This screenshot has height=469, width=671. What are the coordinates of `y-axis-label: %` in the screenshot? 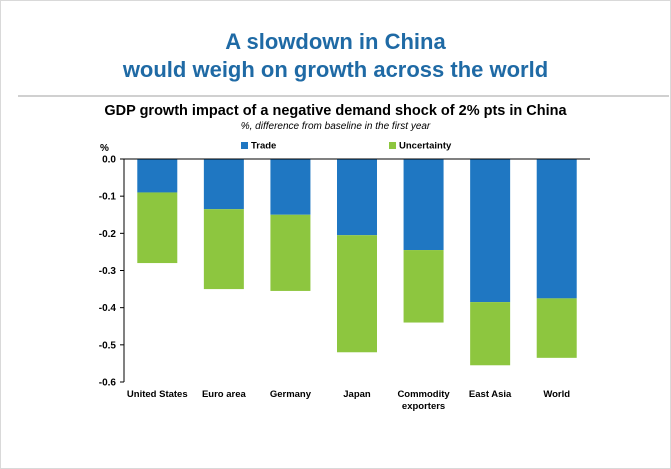 It's located at (104, 148).